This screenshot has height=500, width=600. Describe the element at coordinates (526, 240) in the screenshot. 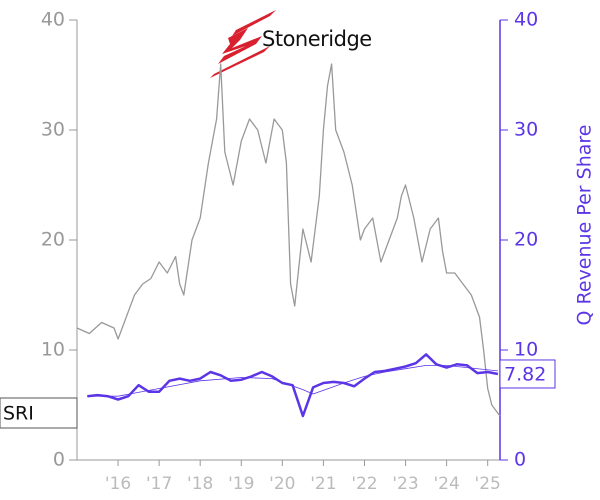

I see `y2-tick-label: 20` at that location.